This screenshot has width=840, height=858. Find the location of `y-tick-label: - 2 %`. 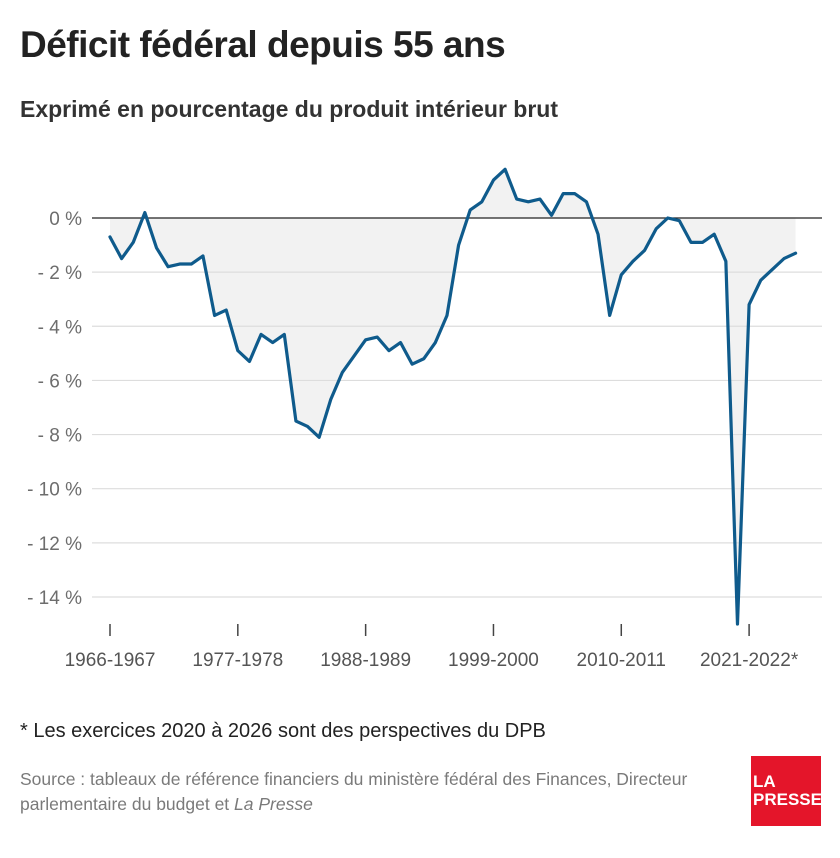

y-tick-label: - 2 % is located at coordinates (60, 273).